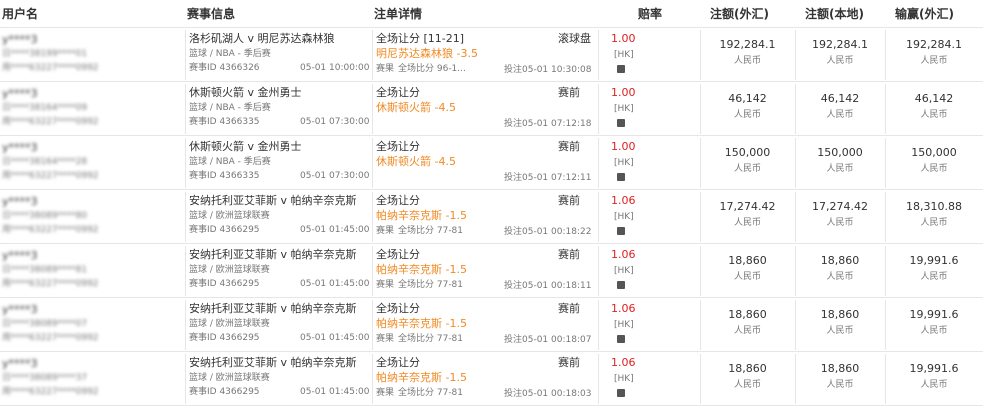  Describe the element at coordinates (273, 308) in the screenshot. I see `event-name: 安纳托利亚艾菲斯 v 帕纳辛奈克斯` at that location.